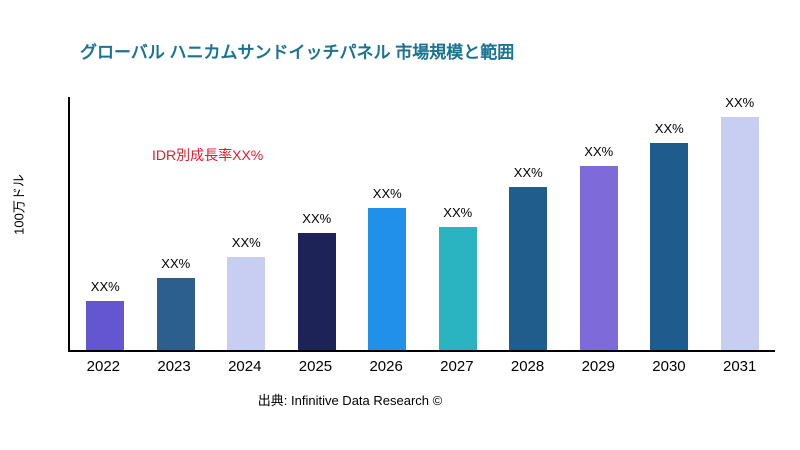  Describe the element at coordinates (297, 52) in the screenshot. I see `chart-title: グローバル ハニカムサンドイッチパネル 市場規模と範囲` at that location.